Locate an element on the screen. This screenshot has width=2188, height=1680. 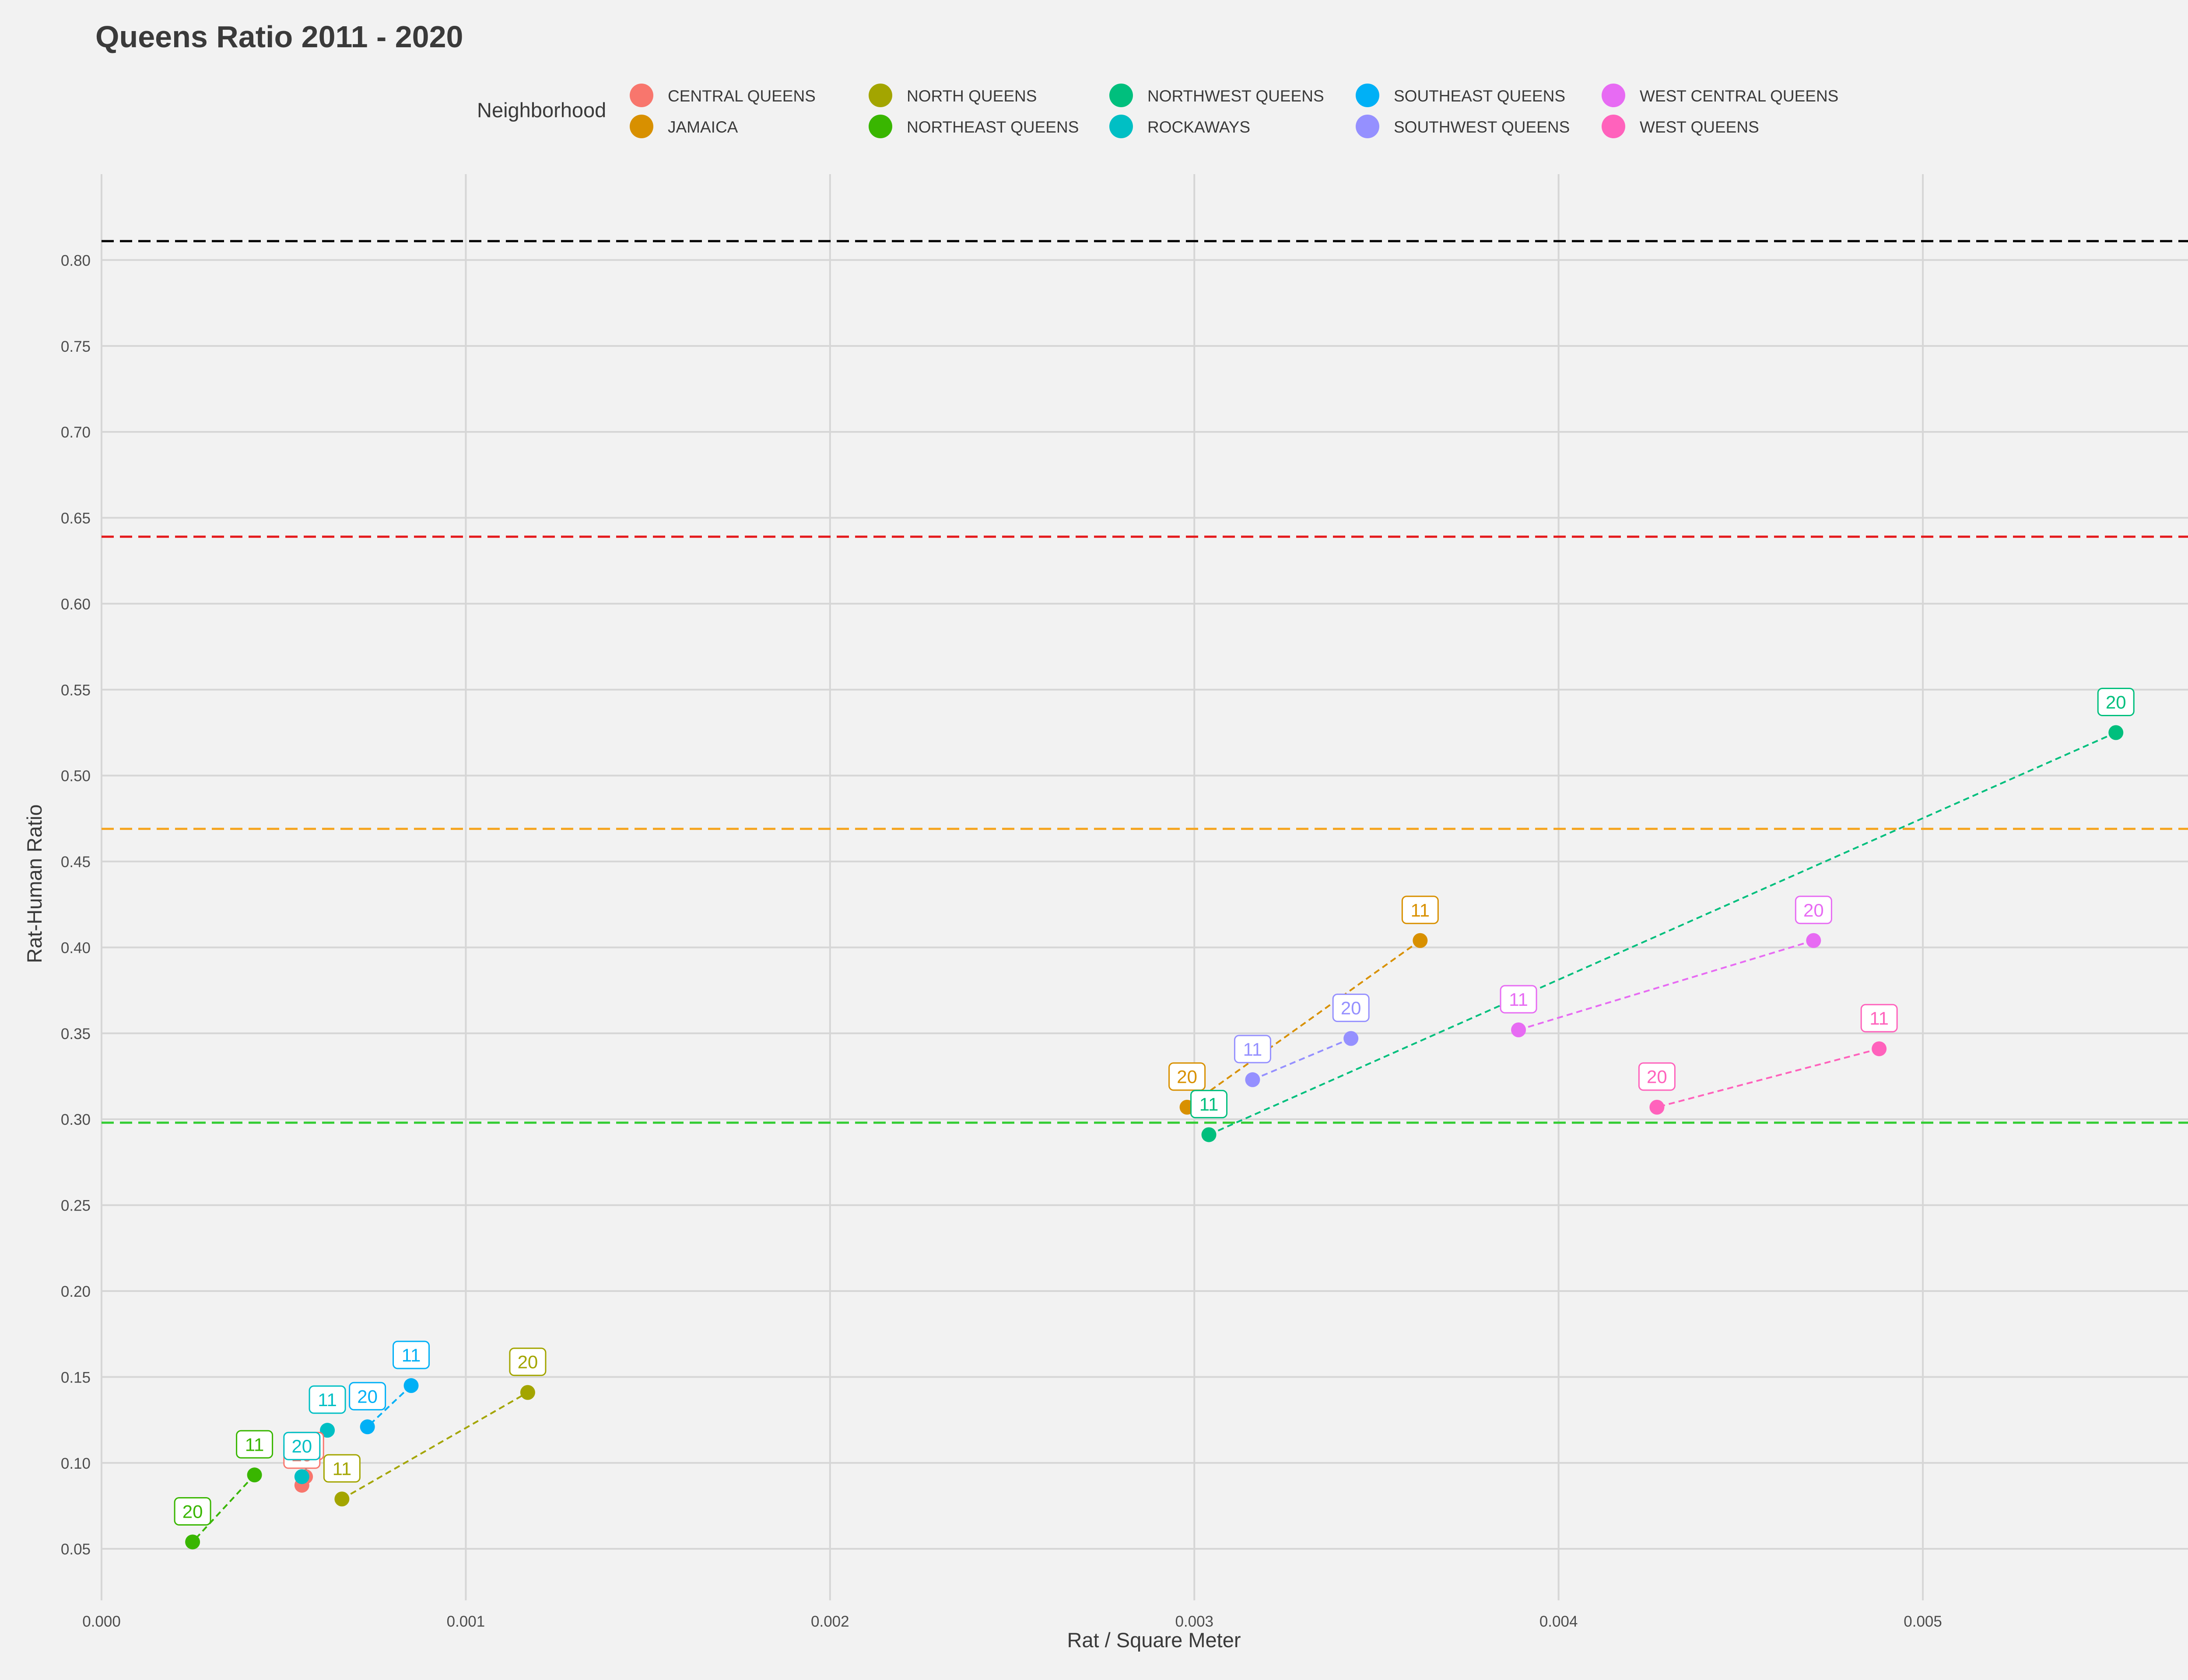
y-tick-label: 0.70 is located at coordinates (76, 432).